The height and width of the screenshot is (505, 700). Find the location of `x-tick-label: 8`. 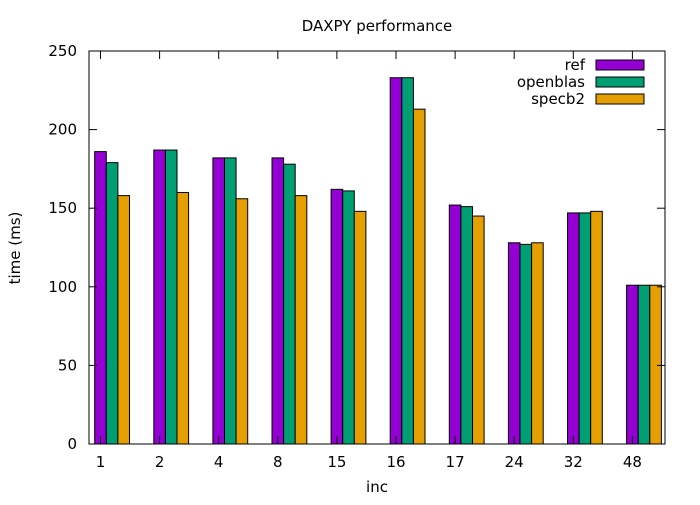

x-tick-label: 8 is located at coordinates (278, 462).